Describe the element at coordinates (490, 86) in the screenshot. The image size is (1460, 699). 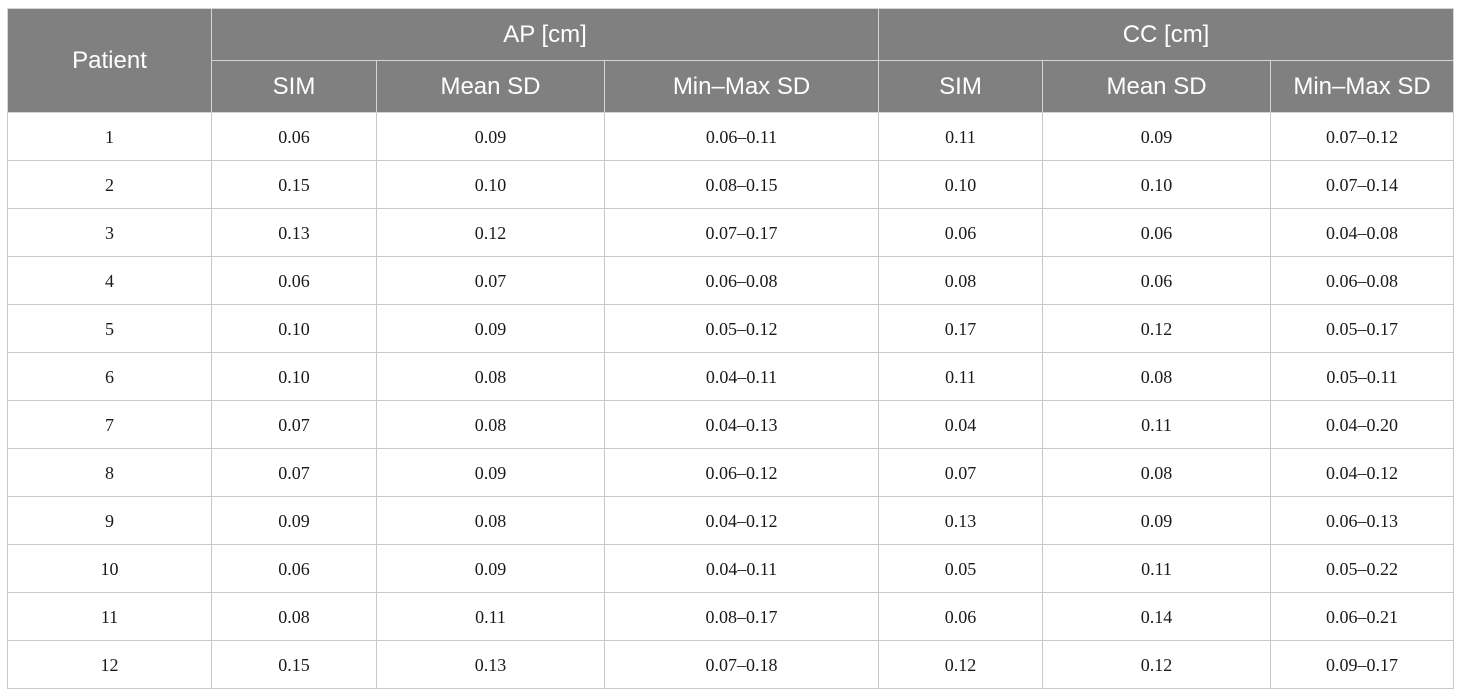
I see `header-ap-mean-sd: Mean SD` at that location.